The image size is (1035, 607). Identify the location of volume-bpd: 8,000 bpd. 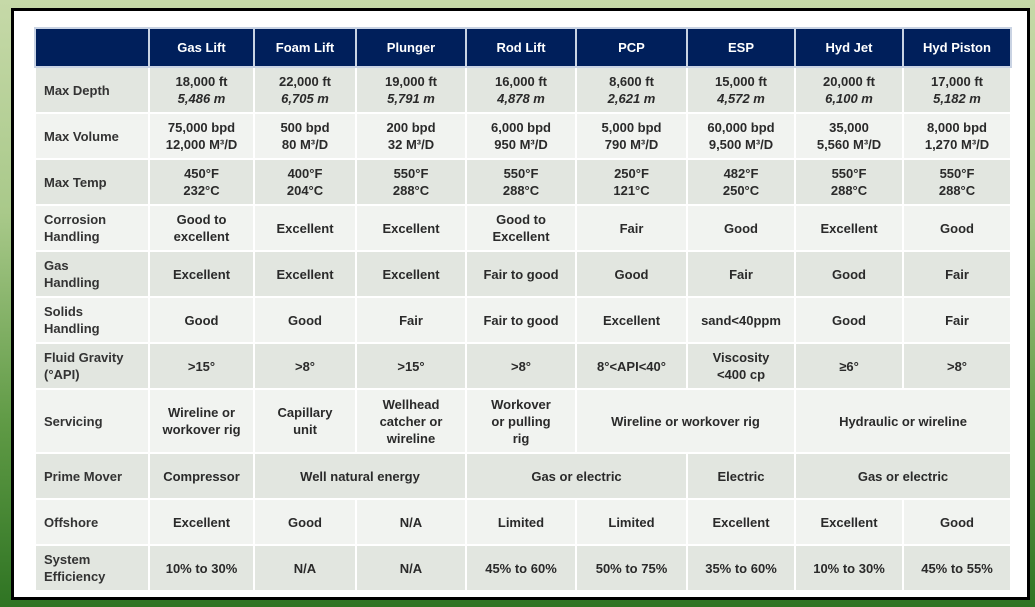
(957, 127).